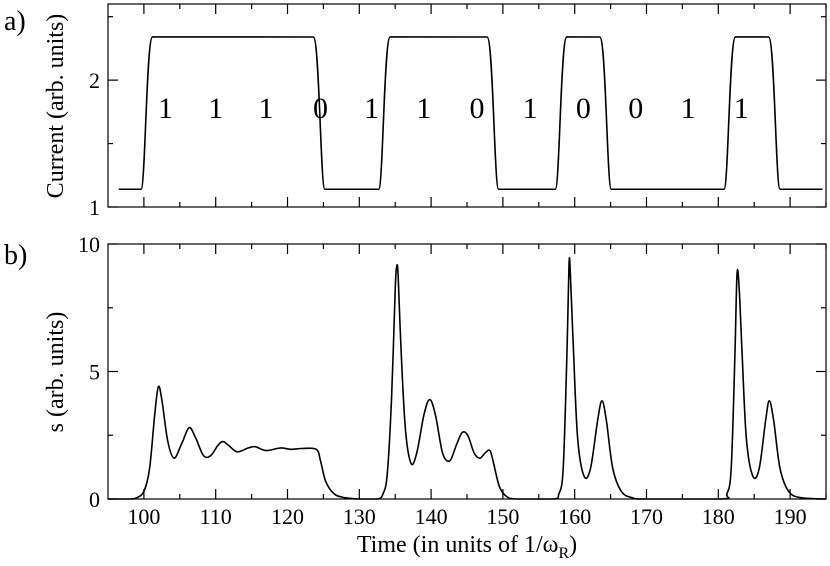 The height and width of the screenshot is (566, 830). What do you see at coordinates (458, 545) in the screenshot?
I see `x-axis-label-main: Time (in units of 1/ω` at bounding box center [458, 545].